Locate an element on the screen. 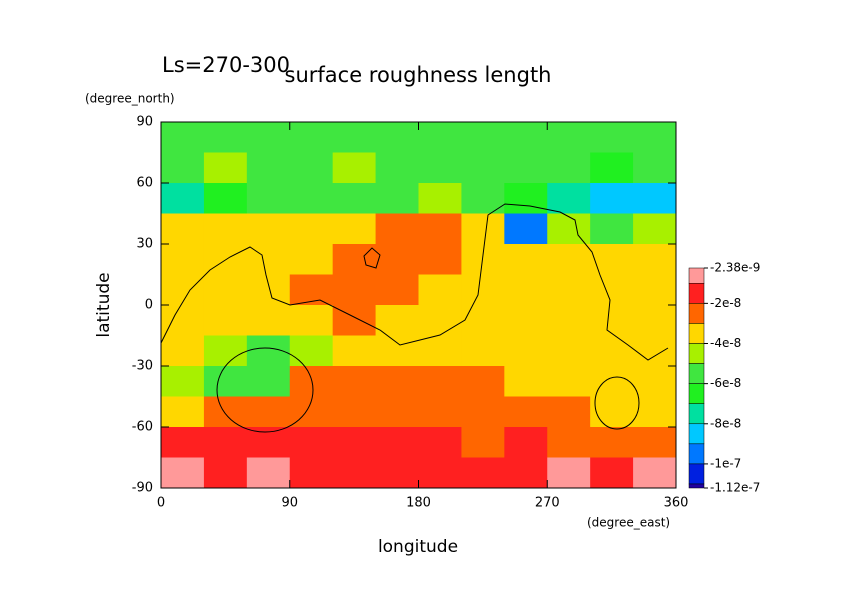  colorbar-label: -2.38e-9 is located at coordinates (735, 268).